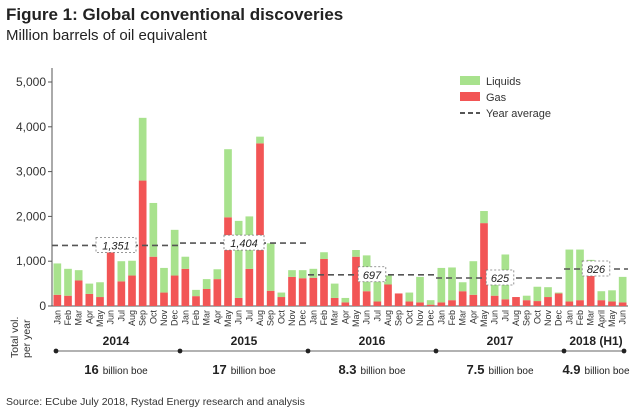 Image resolution: width=640 pixels, height=420 pixels. What do you see at coordinates (27, 338) in the screenshot?
I see `total-vol-label-line2: per year` at bounding box center [27, 338].